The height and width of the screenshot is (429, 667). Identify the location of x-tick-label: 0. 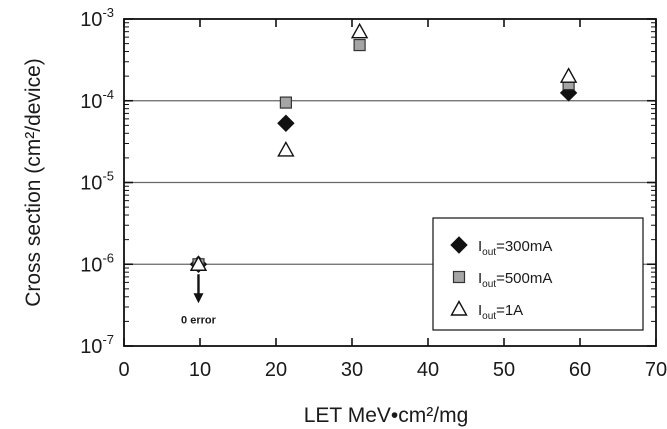
(123, 370).